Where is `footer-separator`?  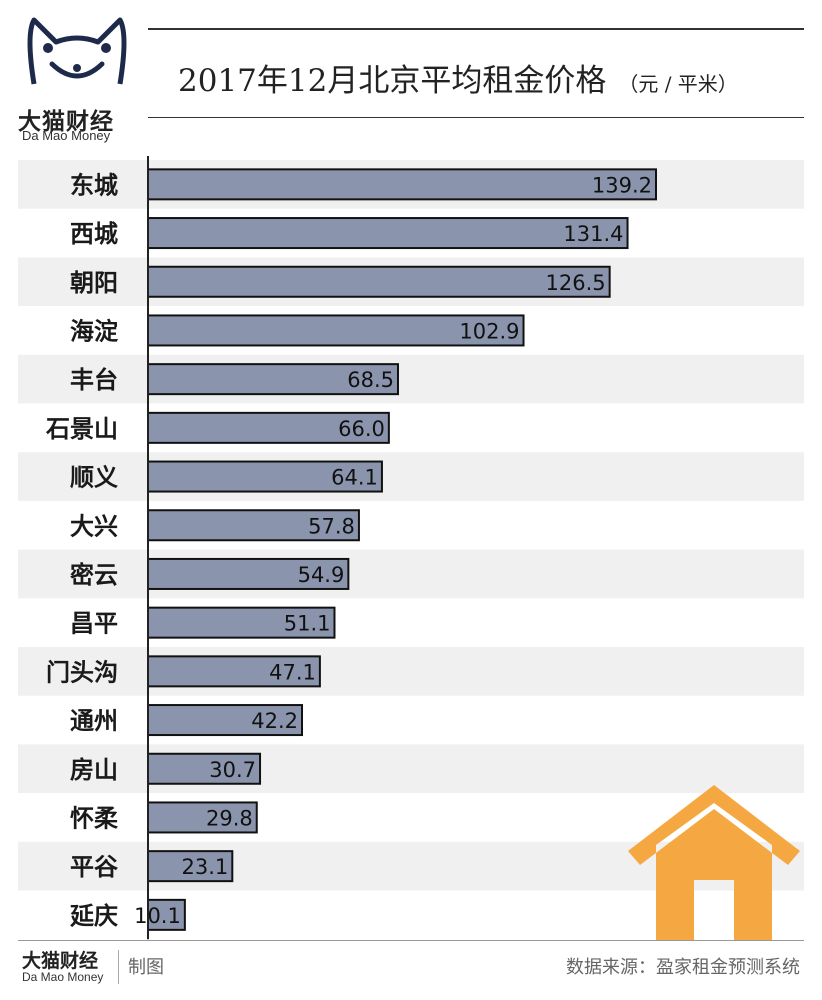 footer-separator is located at coordinates (118, 967).